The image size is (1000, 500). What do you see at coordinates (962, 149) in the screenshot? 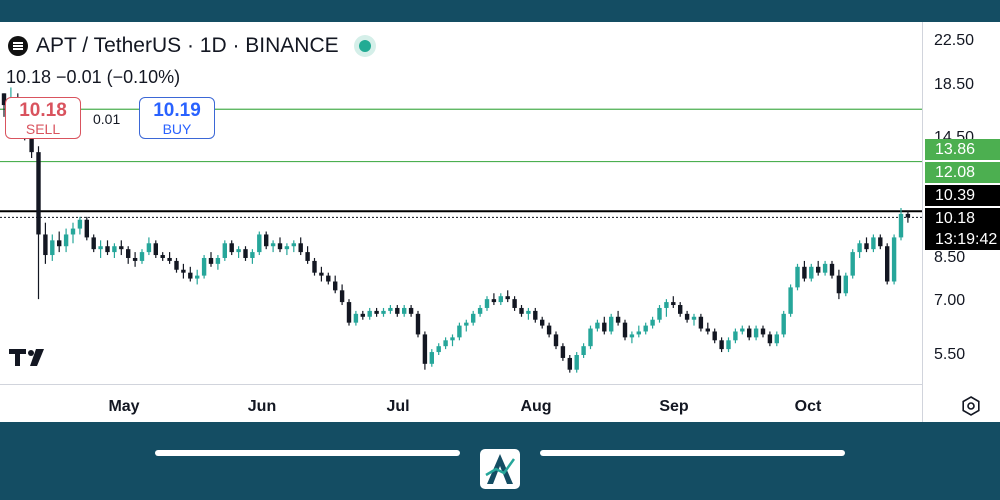
I see `level-badge: 13.86` at bounding box center [962, 149].